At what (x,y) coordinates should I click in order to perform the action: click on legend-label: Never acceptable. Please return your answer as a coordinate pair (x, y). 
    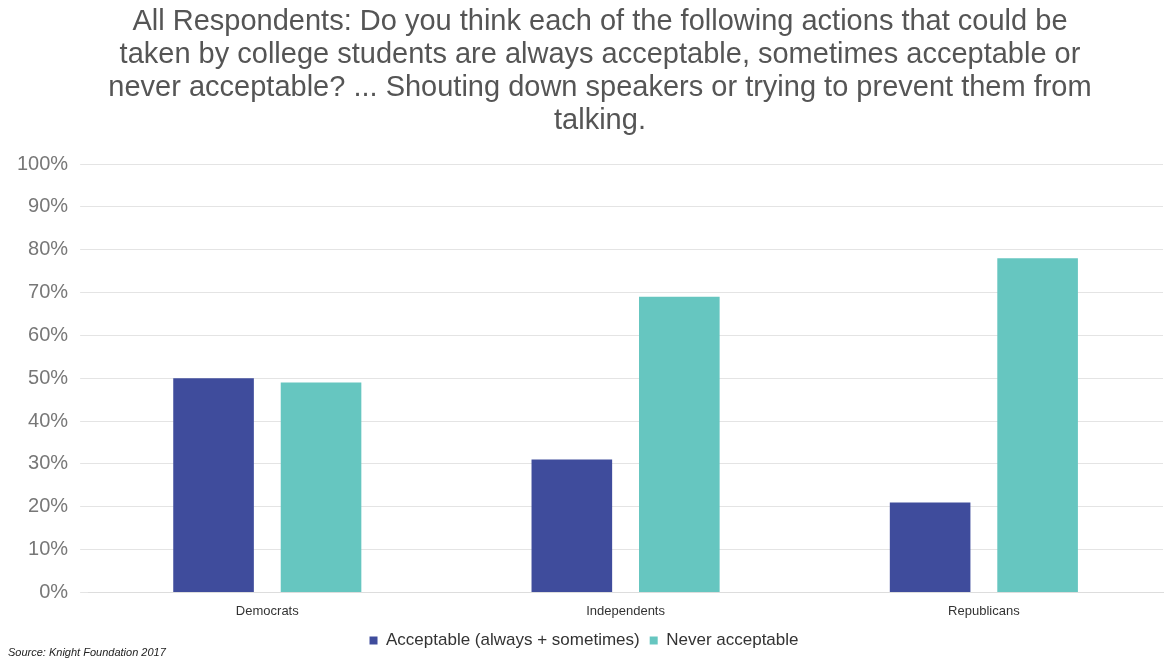
    Looking at the image, I should click on (732, 640).